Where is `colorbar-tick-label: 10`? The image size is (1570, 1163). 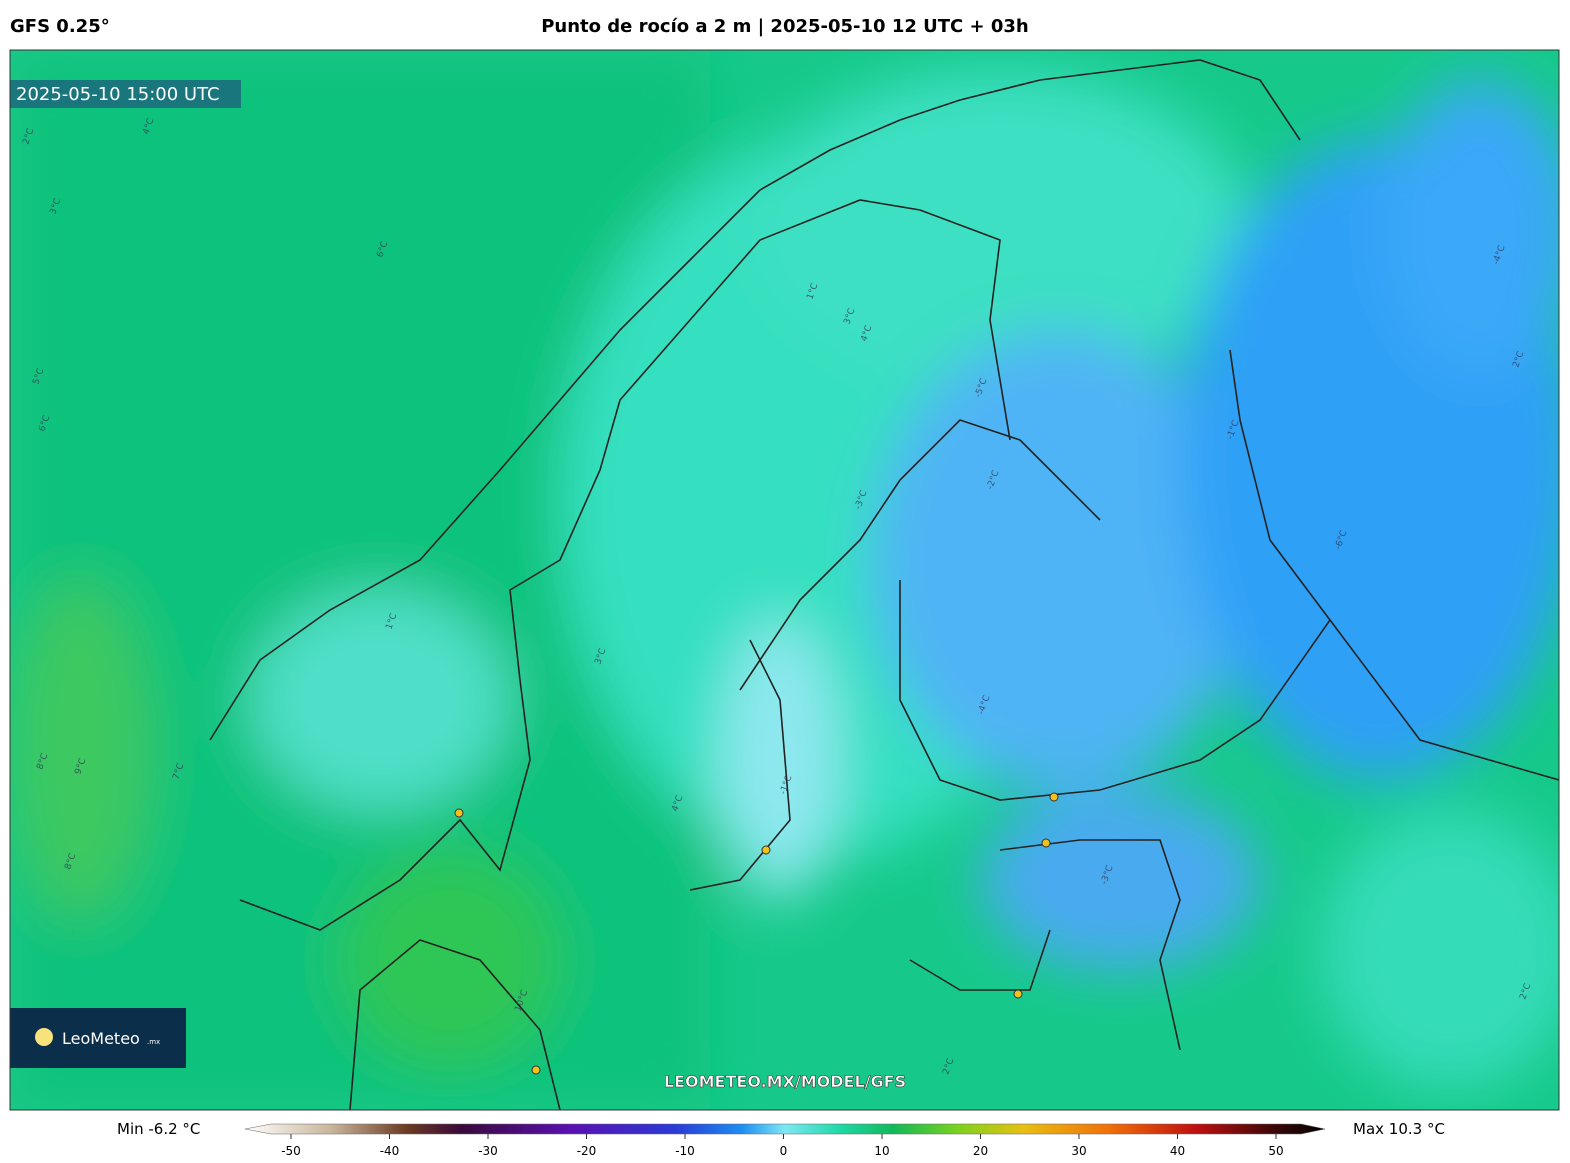 colorbar-tick-label: 10 is located at coordinates (881, 1151).